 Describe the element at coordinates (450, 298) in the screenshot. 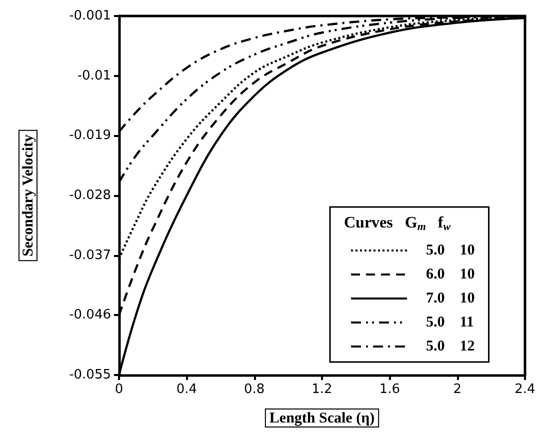

I see `legend-label: 7.0 10` at that location.